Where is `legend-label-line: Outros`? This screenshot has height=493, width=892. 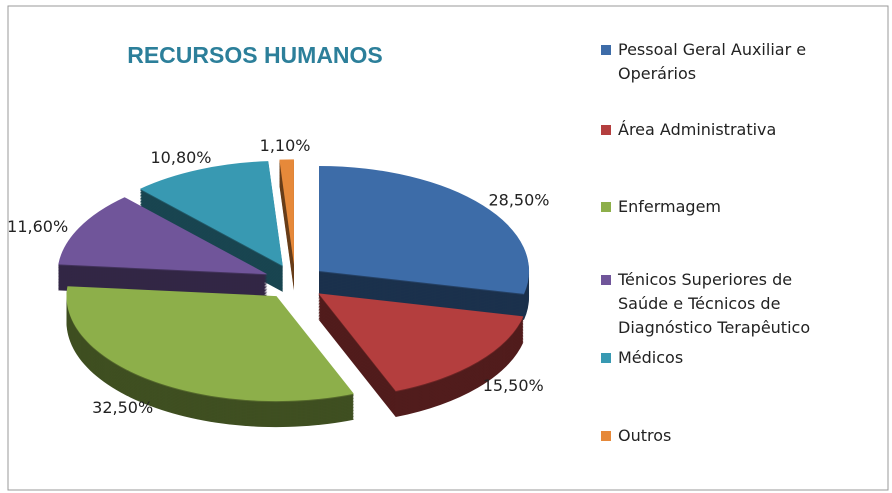 legend-label-line: Outros is located at coordinates (644, 435).